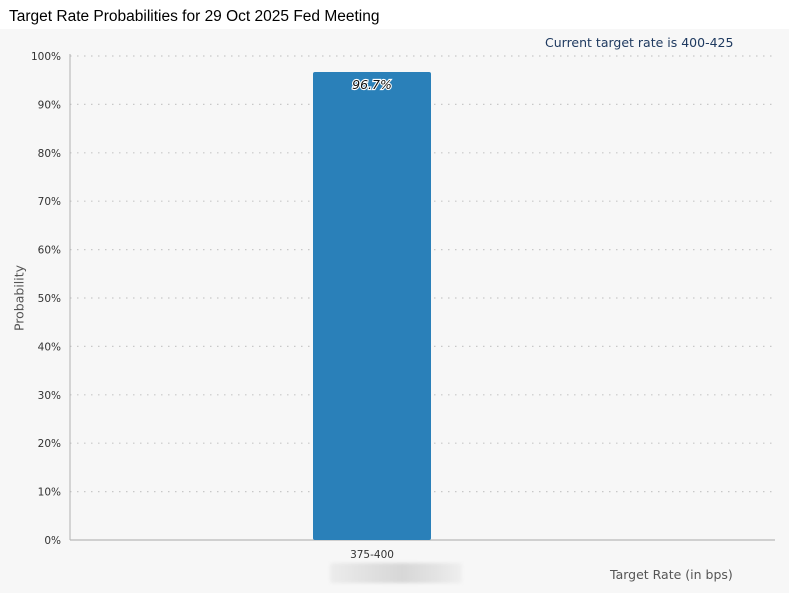  Describe the element at coordinates (639, 42) in the screenshot. I see `current-target-rate-label: Current target rate is 400-425` at that location.